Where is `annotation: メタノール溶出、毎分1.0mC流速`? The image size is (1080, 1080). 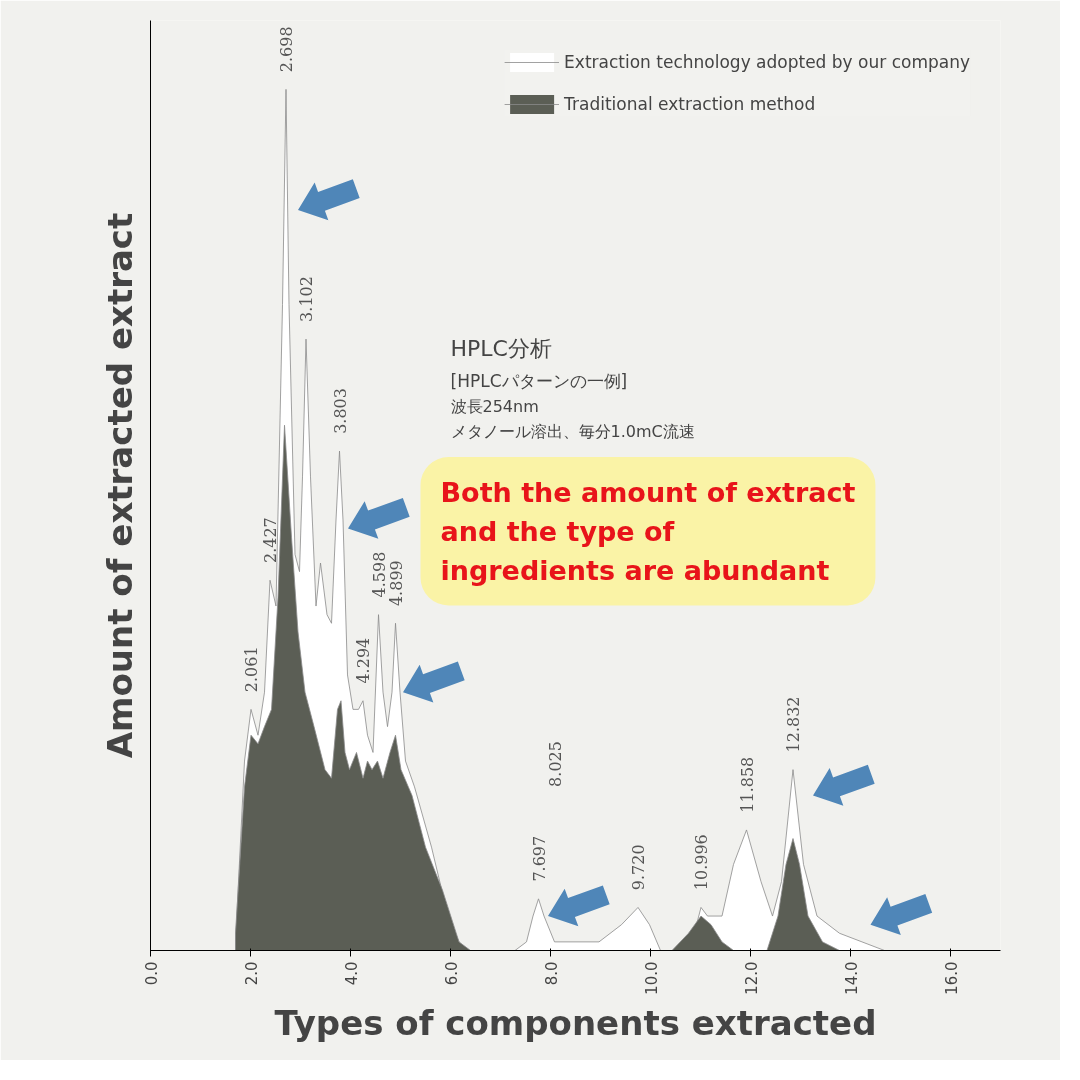
annotation: メタノール溶出、毎分1.0mC流速 is located at coordinates (572, 431).